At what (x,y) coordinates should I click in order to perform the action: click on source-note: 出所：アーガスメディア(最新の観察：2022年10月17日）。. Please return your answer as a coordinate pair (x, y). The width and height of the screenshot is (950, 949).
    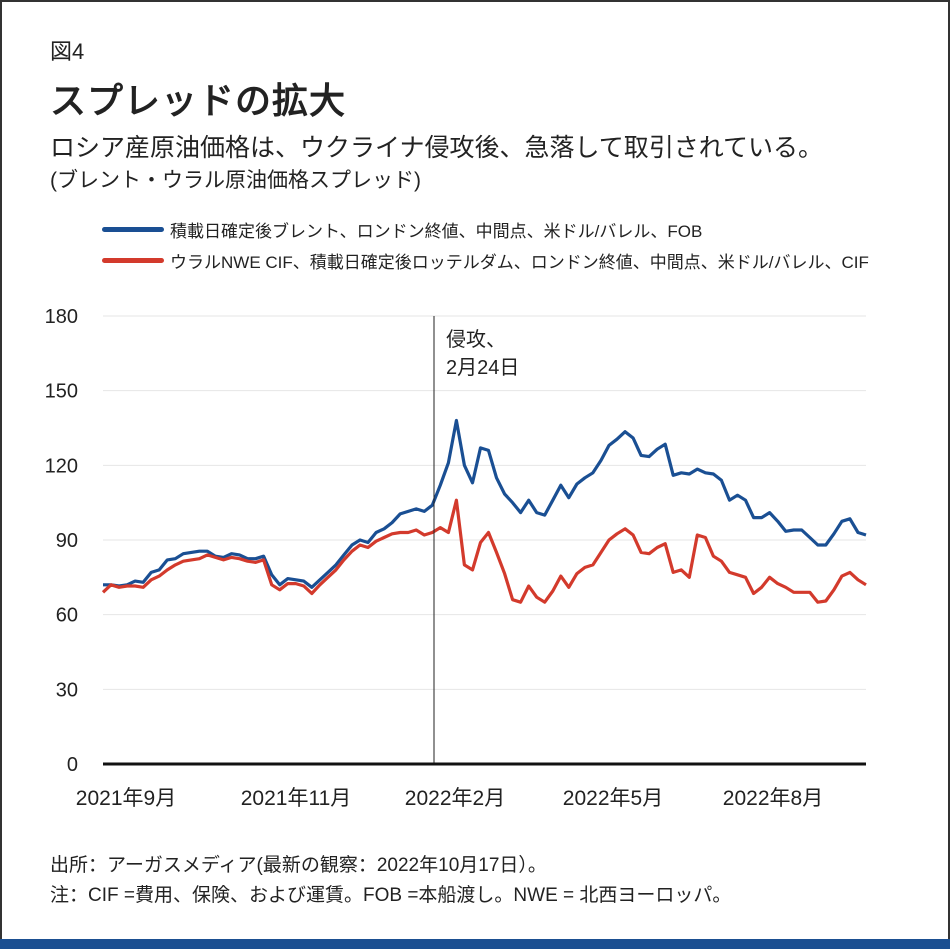
    Looking at the image, I should click on (298, 865).